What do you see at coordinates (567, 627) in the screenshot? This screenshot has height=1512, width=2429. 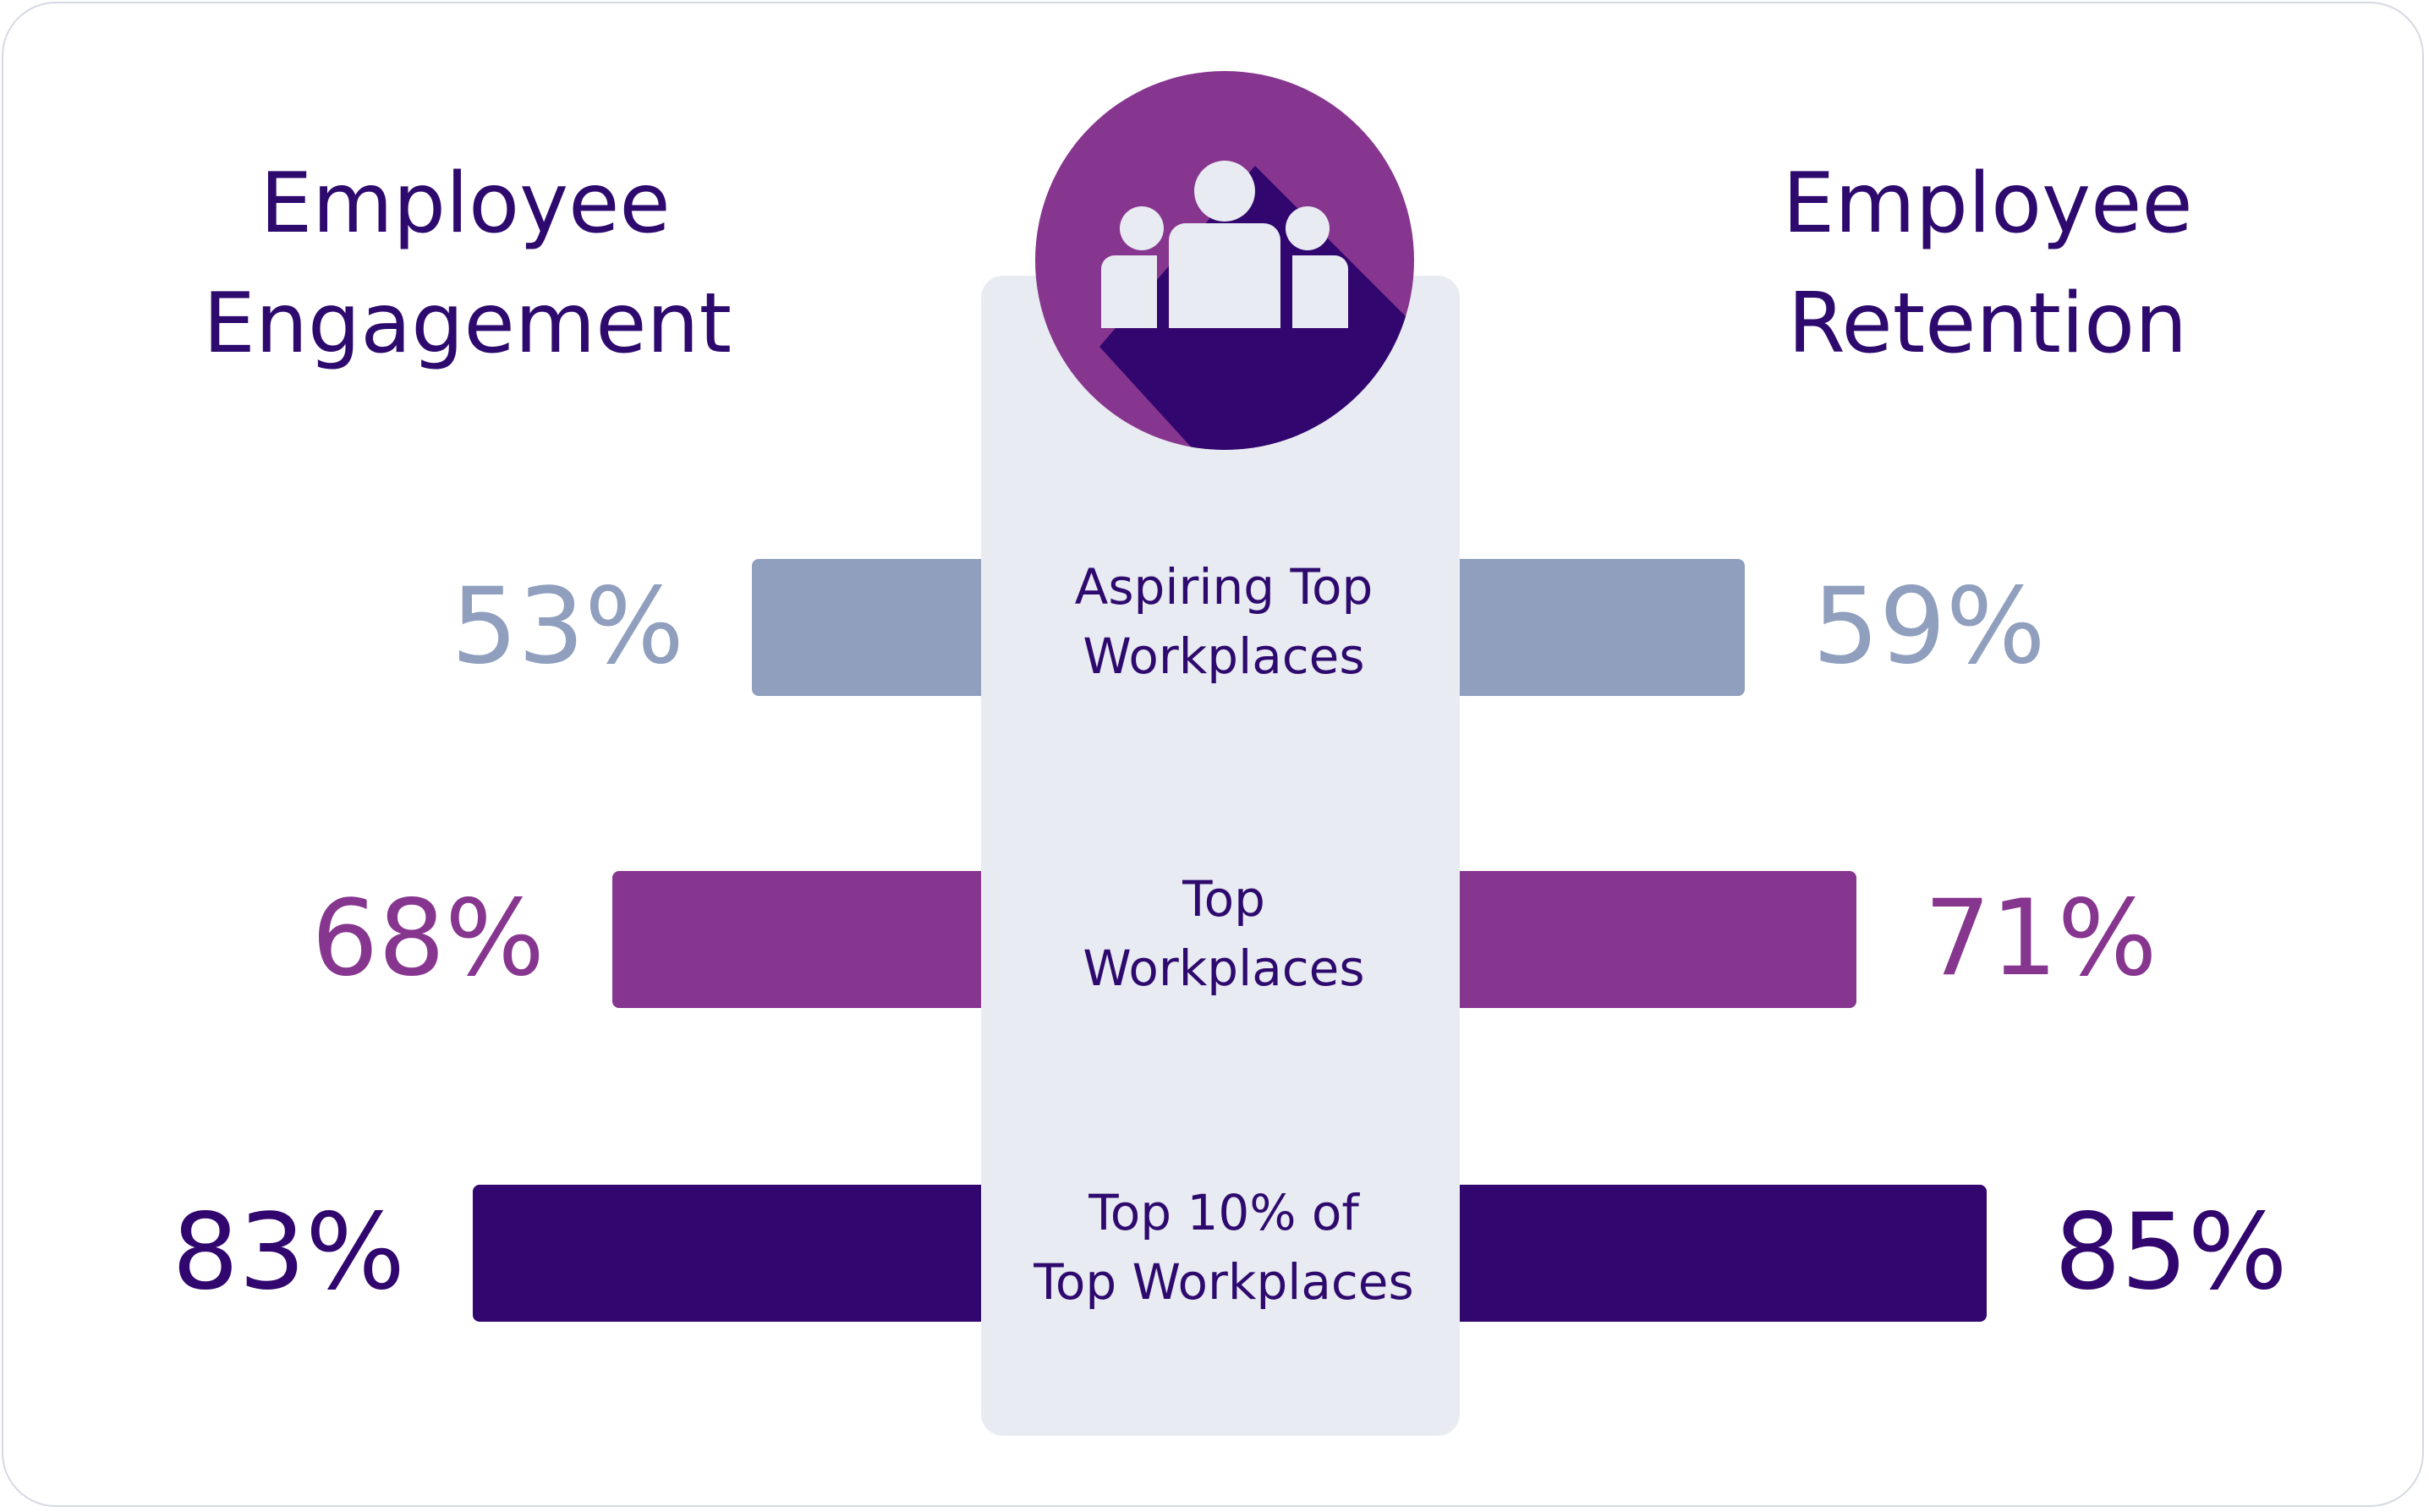 I see `value-label-engagement-1: 53%` at bounding box center [567, 627].